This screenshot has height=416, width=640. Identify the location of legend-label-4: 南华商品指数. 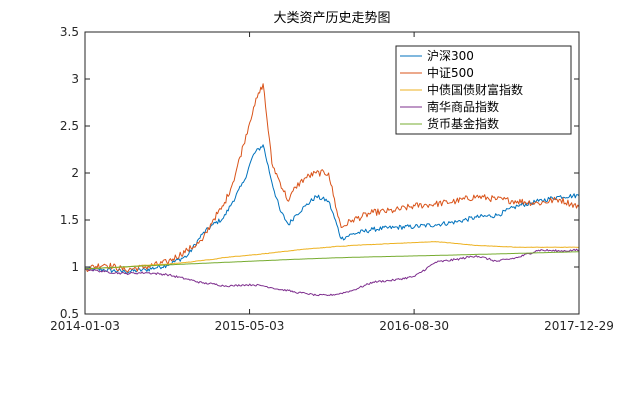
(463, 106).